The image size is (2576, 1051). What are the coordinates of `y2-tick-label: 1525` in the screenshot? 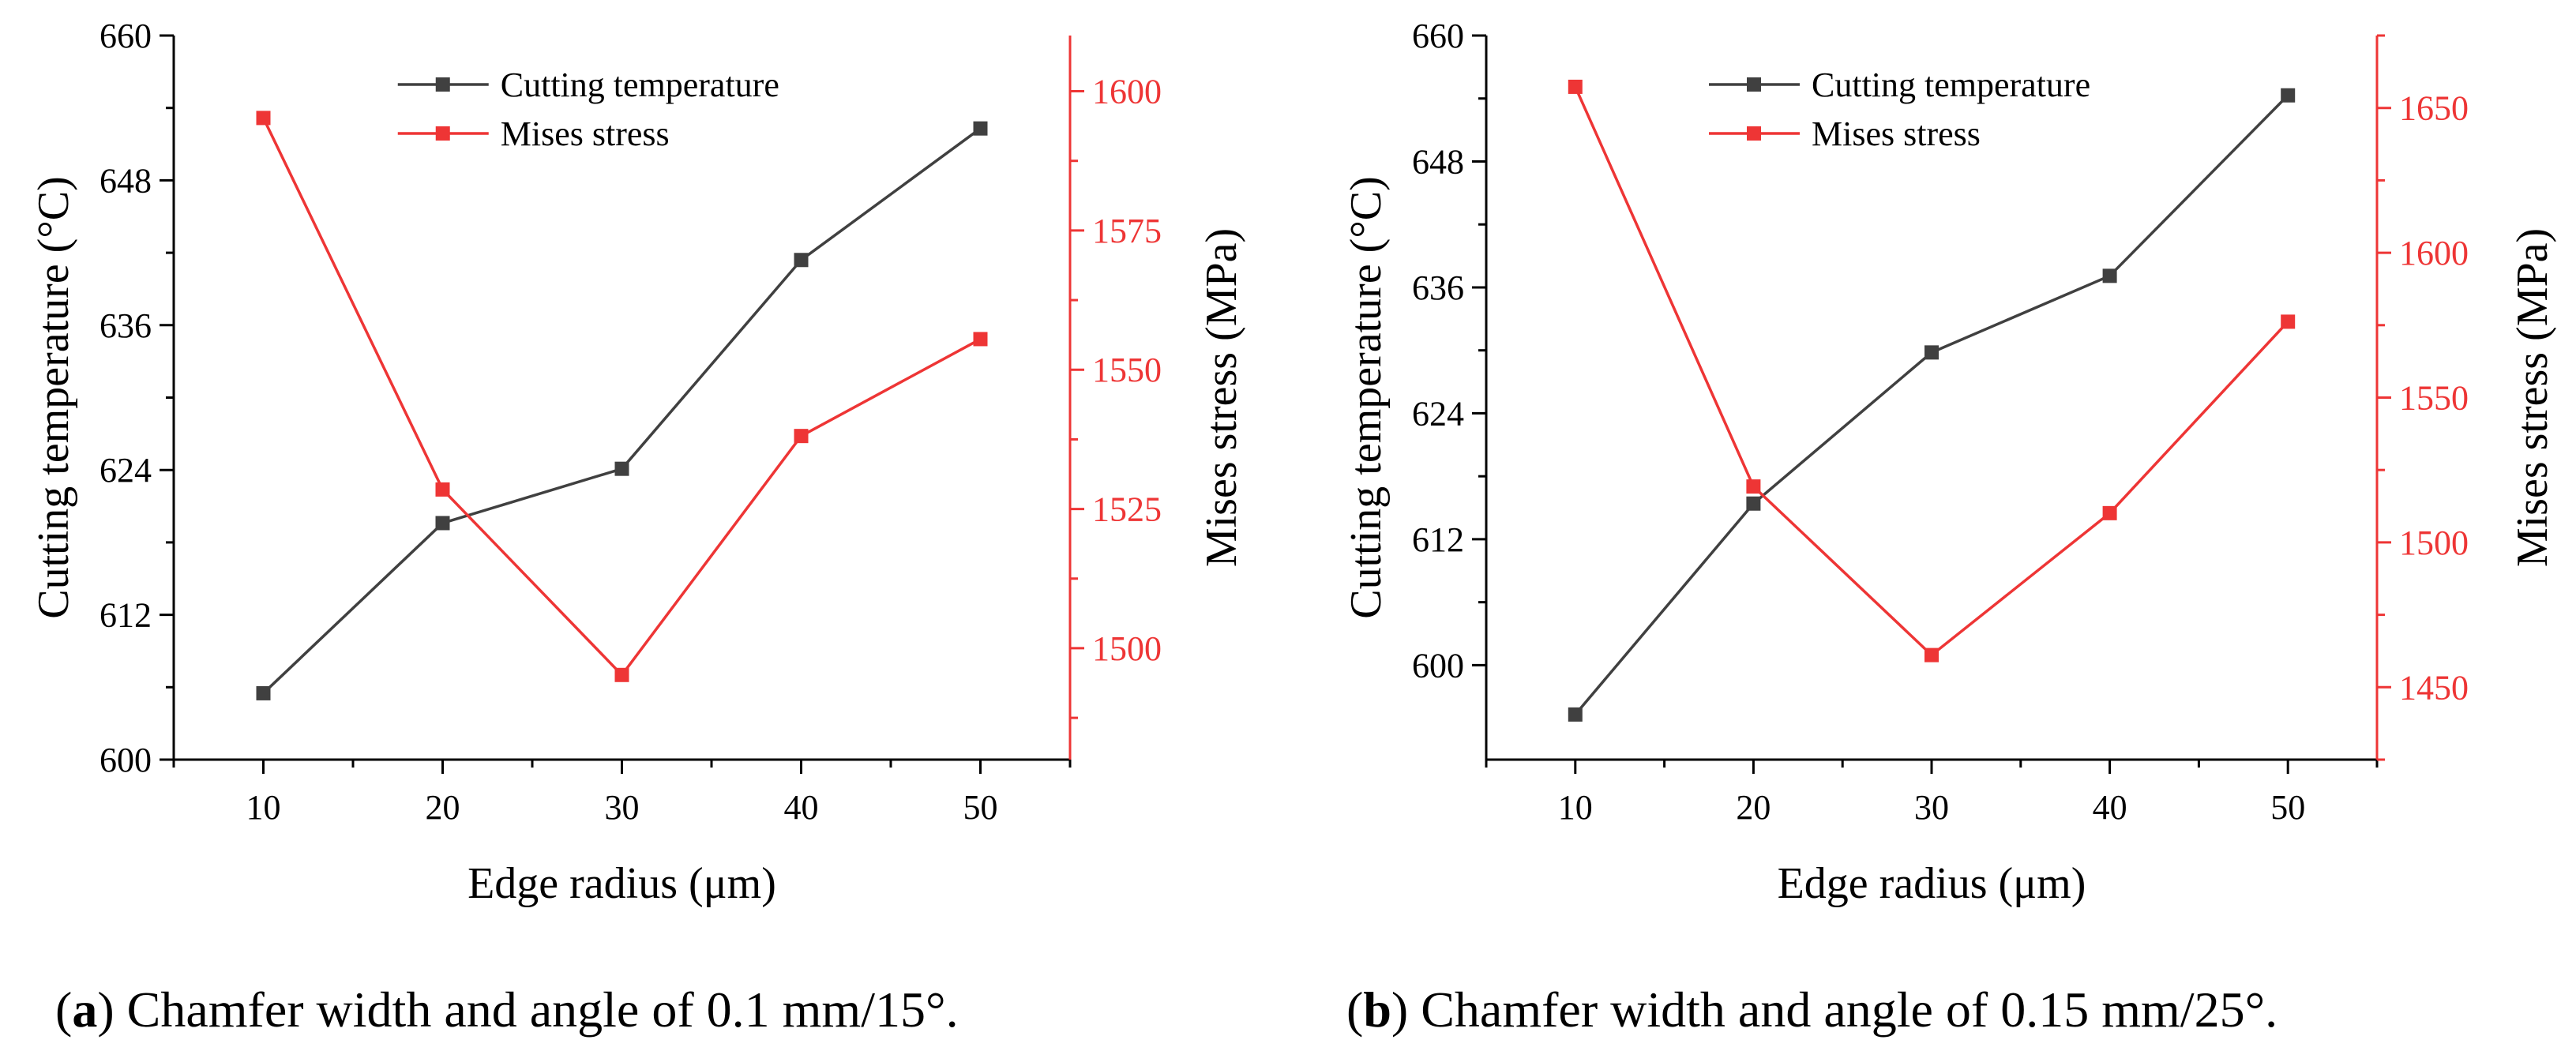 It's located at (1127, 509).